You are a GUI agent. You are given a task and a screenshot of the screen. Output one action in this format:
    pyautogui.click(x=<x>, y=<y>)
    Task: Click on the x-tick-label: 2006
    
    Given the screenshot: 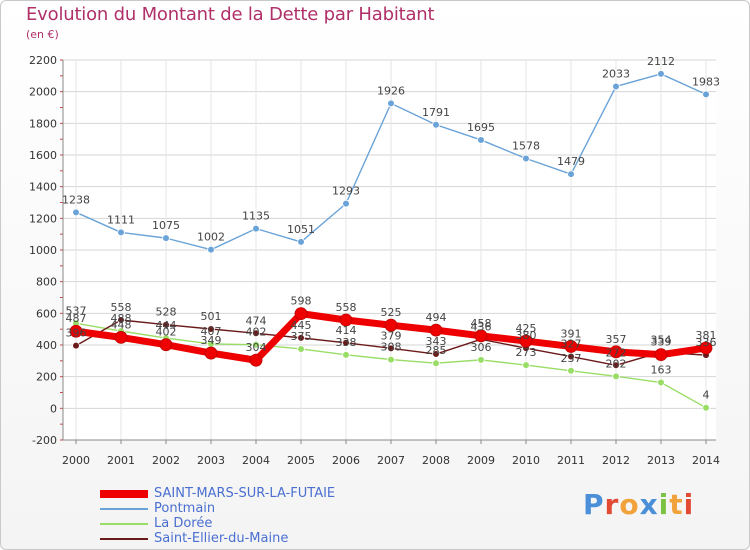 What is the action you would take?
    pyautogui.click(x=346, y=460)
    